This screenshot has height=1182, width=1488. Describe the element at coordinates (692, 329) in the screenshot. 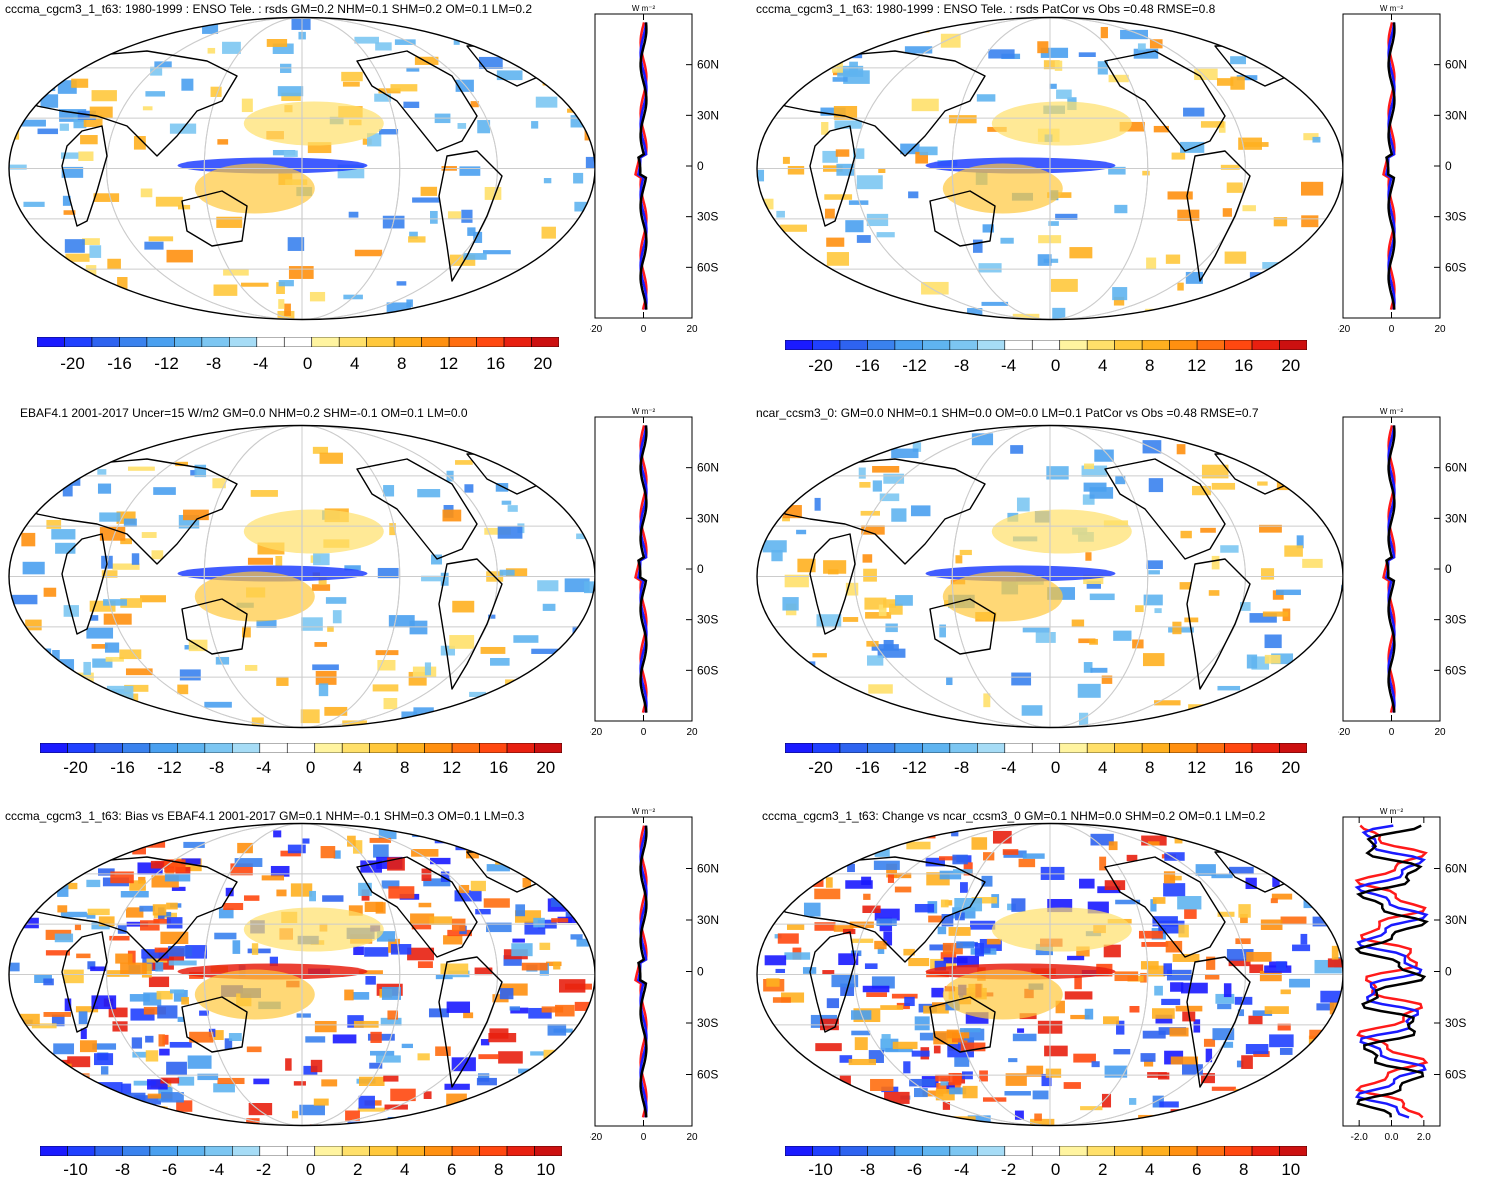

I see `zonal-x-tick-label: 20` at that location.